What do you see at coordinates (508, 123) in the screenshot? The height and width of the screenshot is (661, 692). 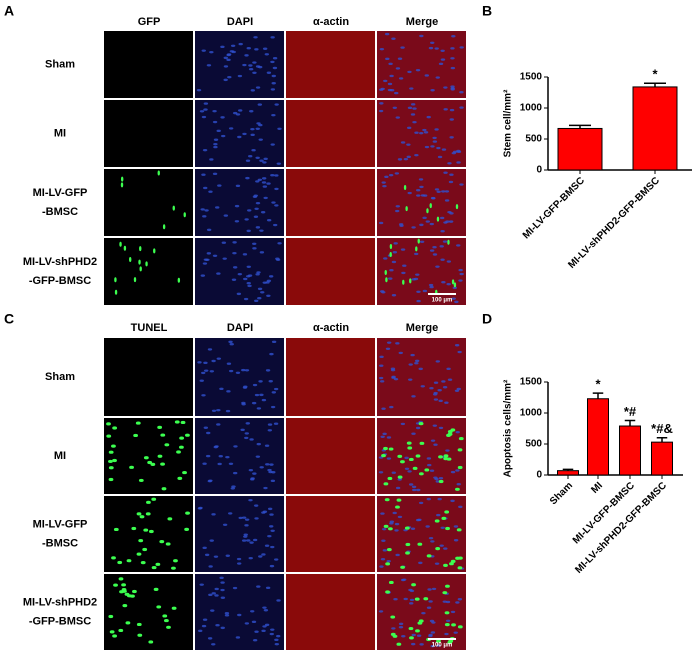 I see `y-axis-label: Stem cell/mm²` at bounding box center [508, 123].